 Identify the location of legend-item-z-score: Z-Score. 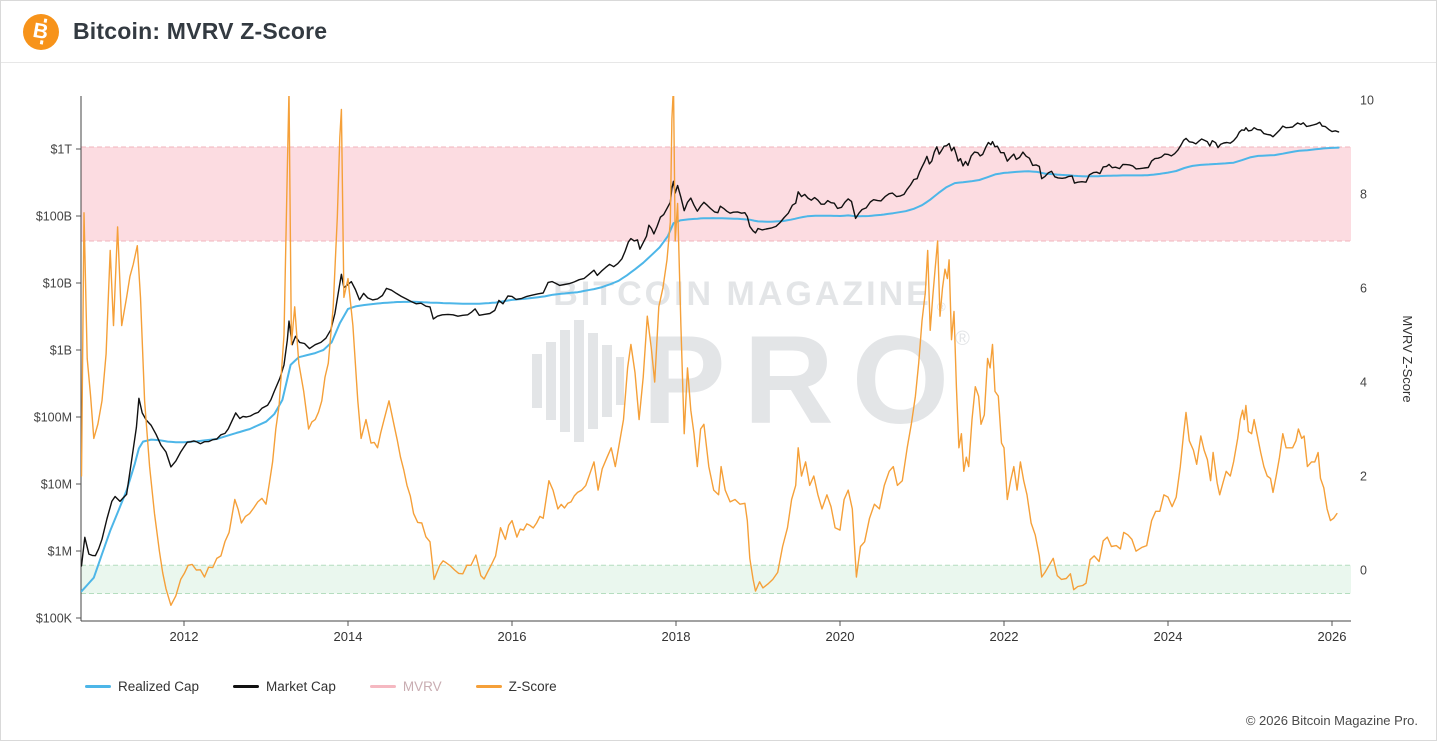
(516, 686).